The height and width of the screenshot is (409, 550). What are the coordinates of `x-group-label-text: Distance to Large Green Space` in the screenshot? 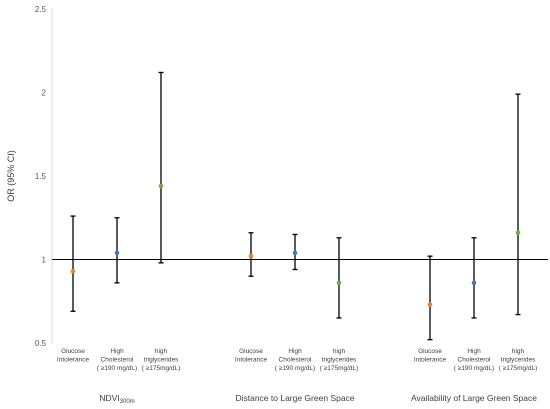 It's located at (294, 398).